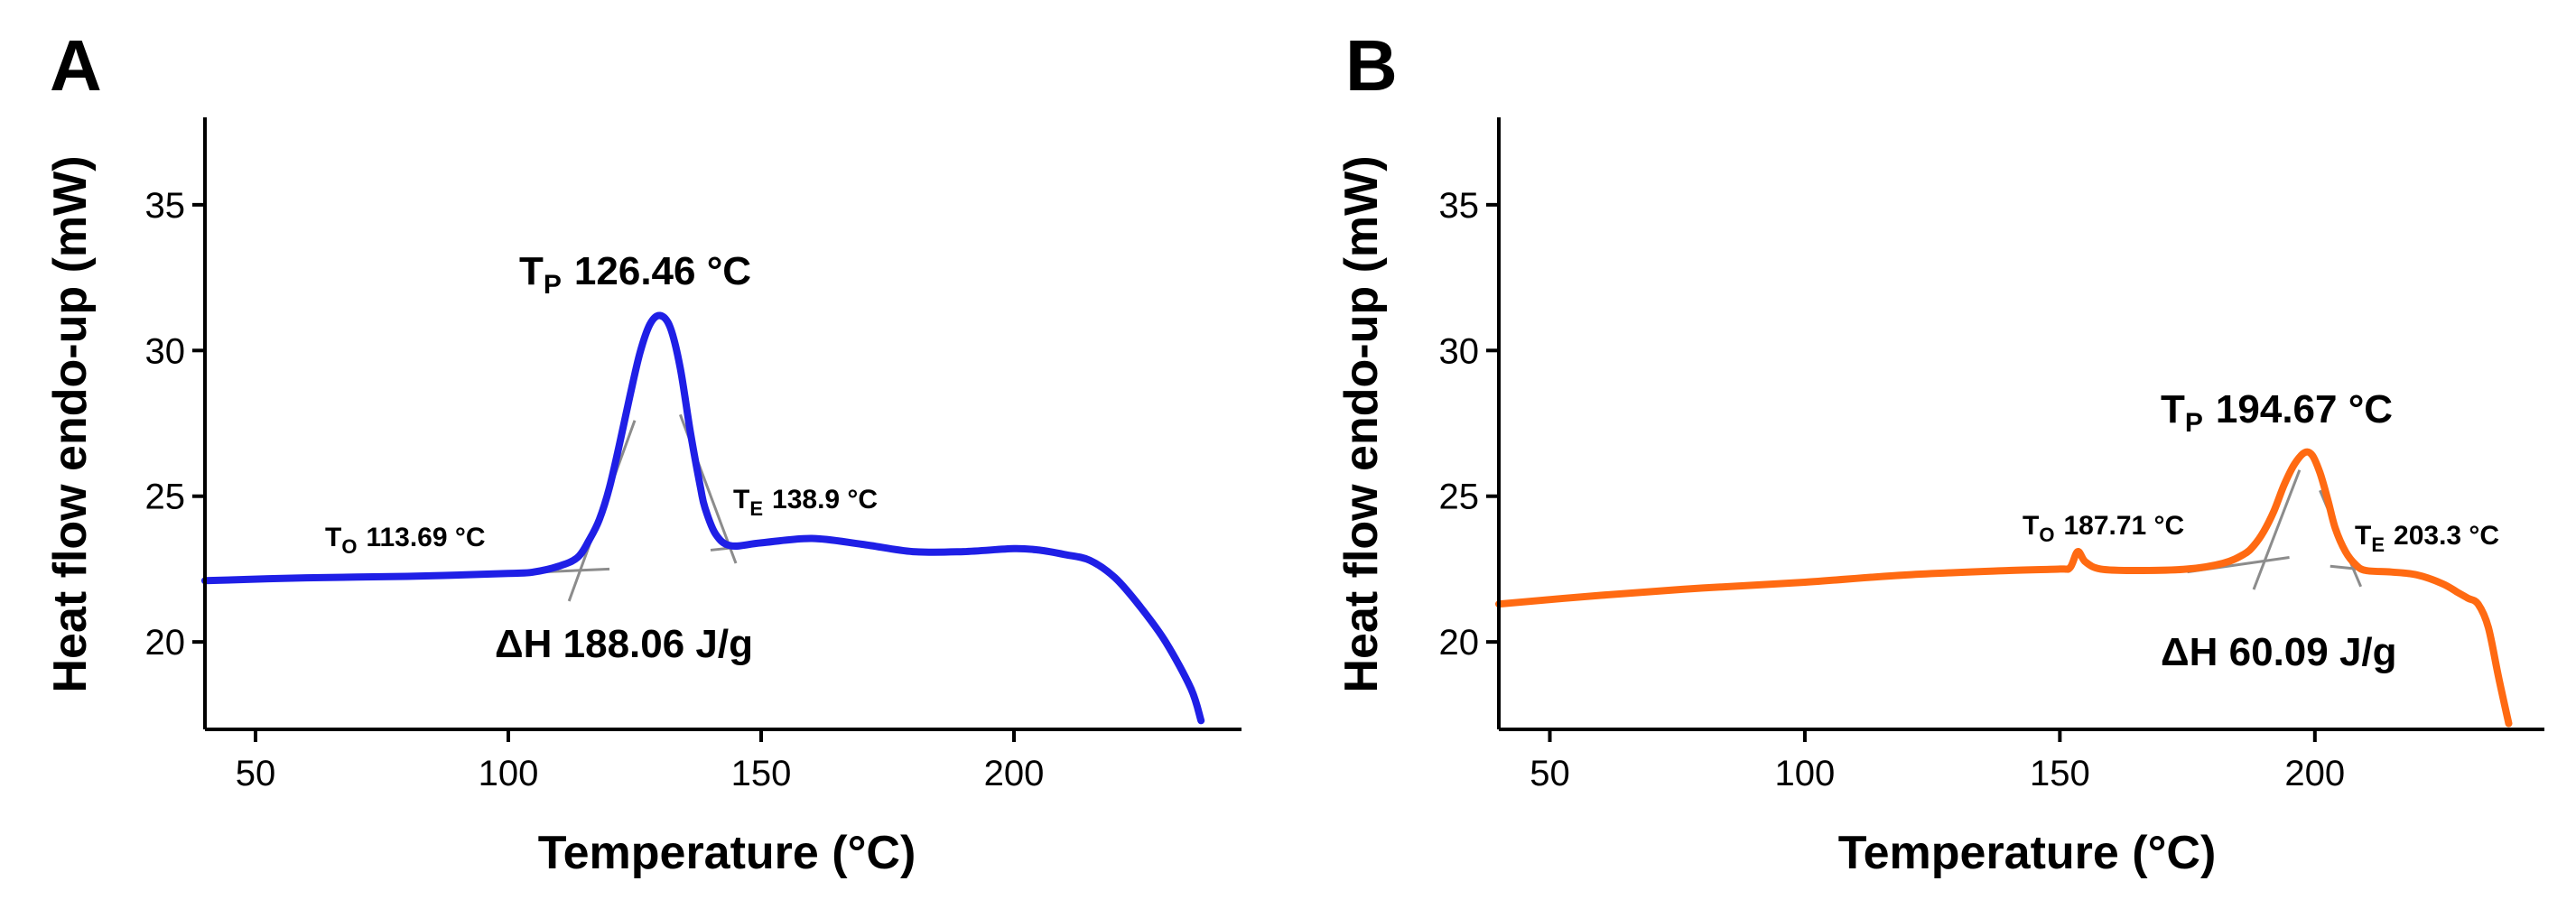  What do you see at coordinates (2004, 588) in the screenshot?
I see `panel-b-heat-flow-curve` at bounding box center [2004, 588].